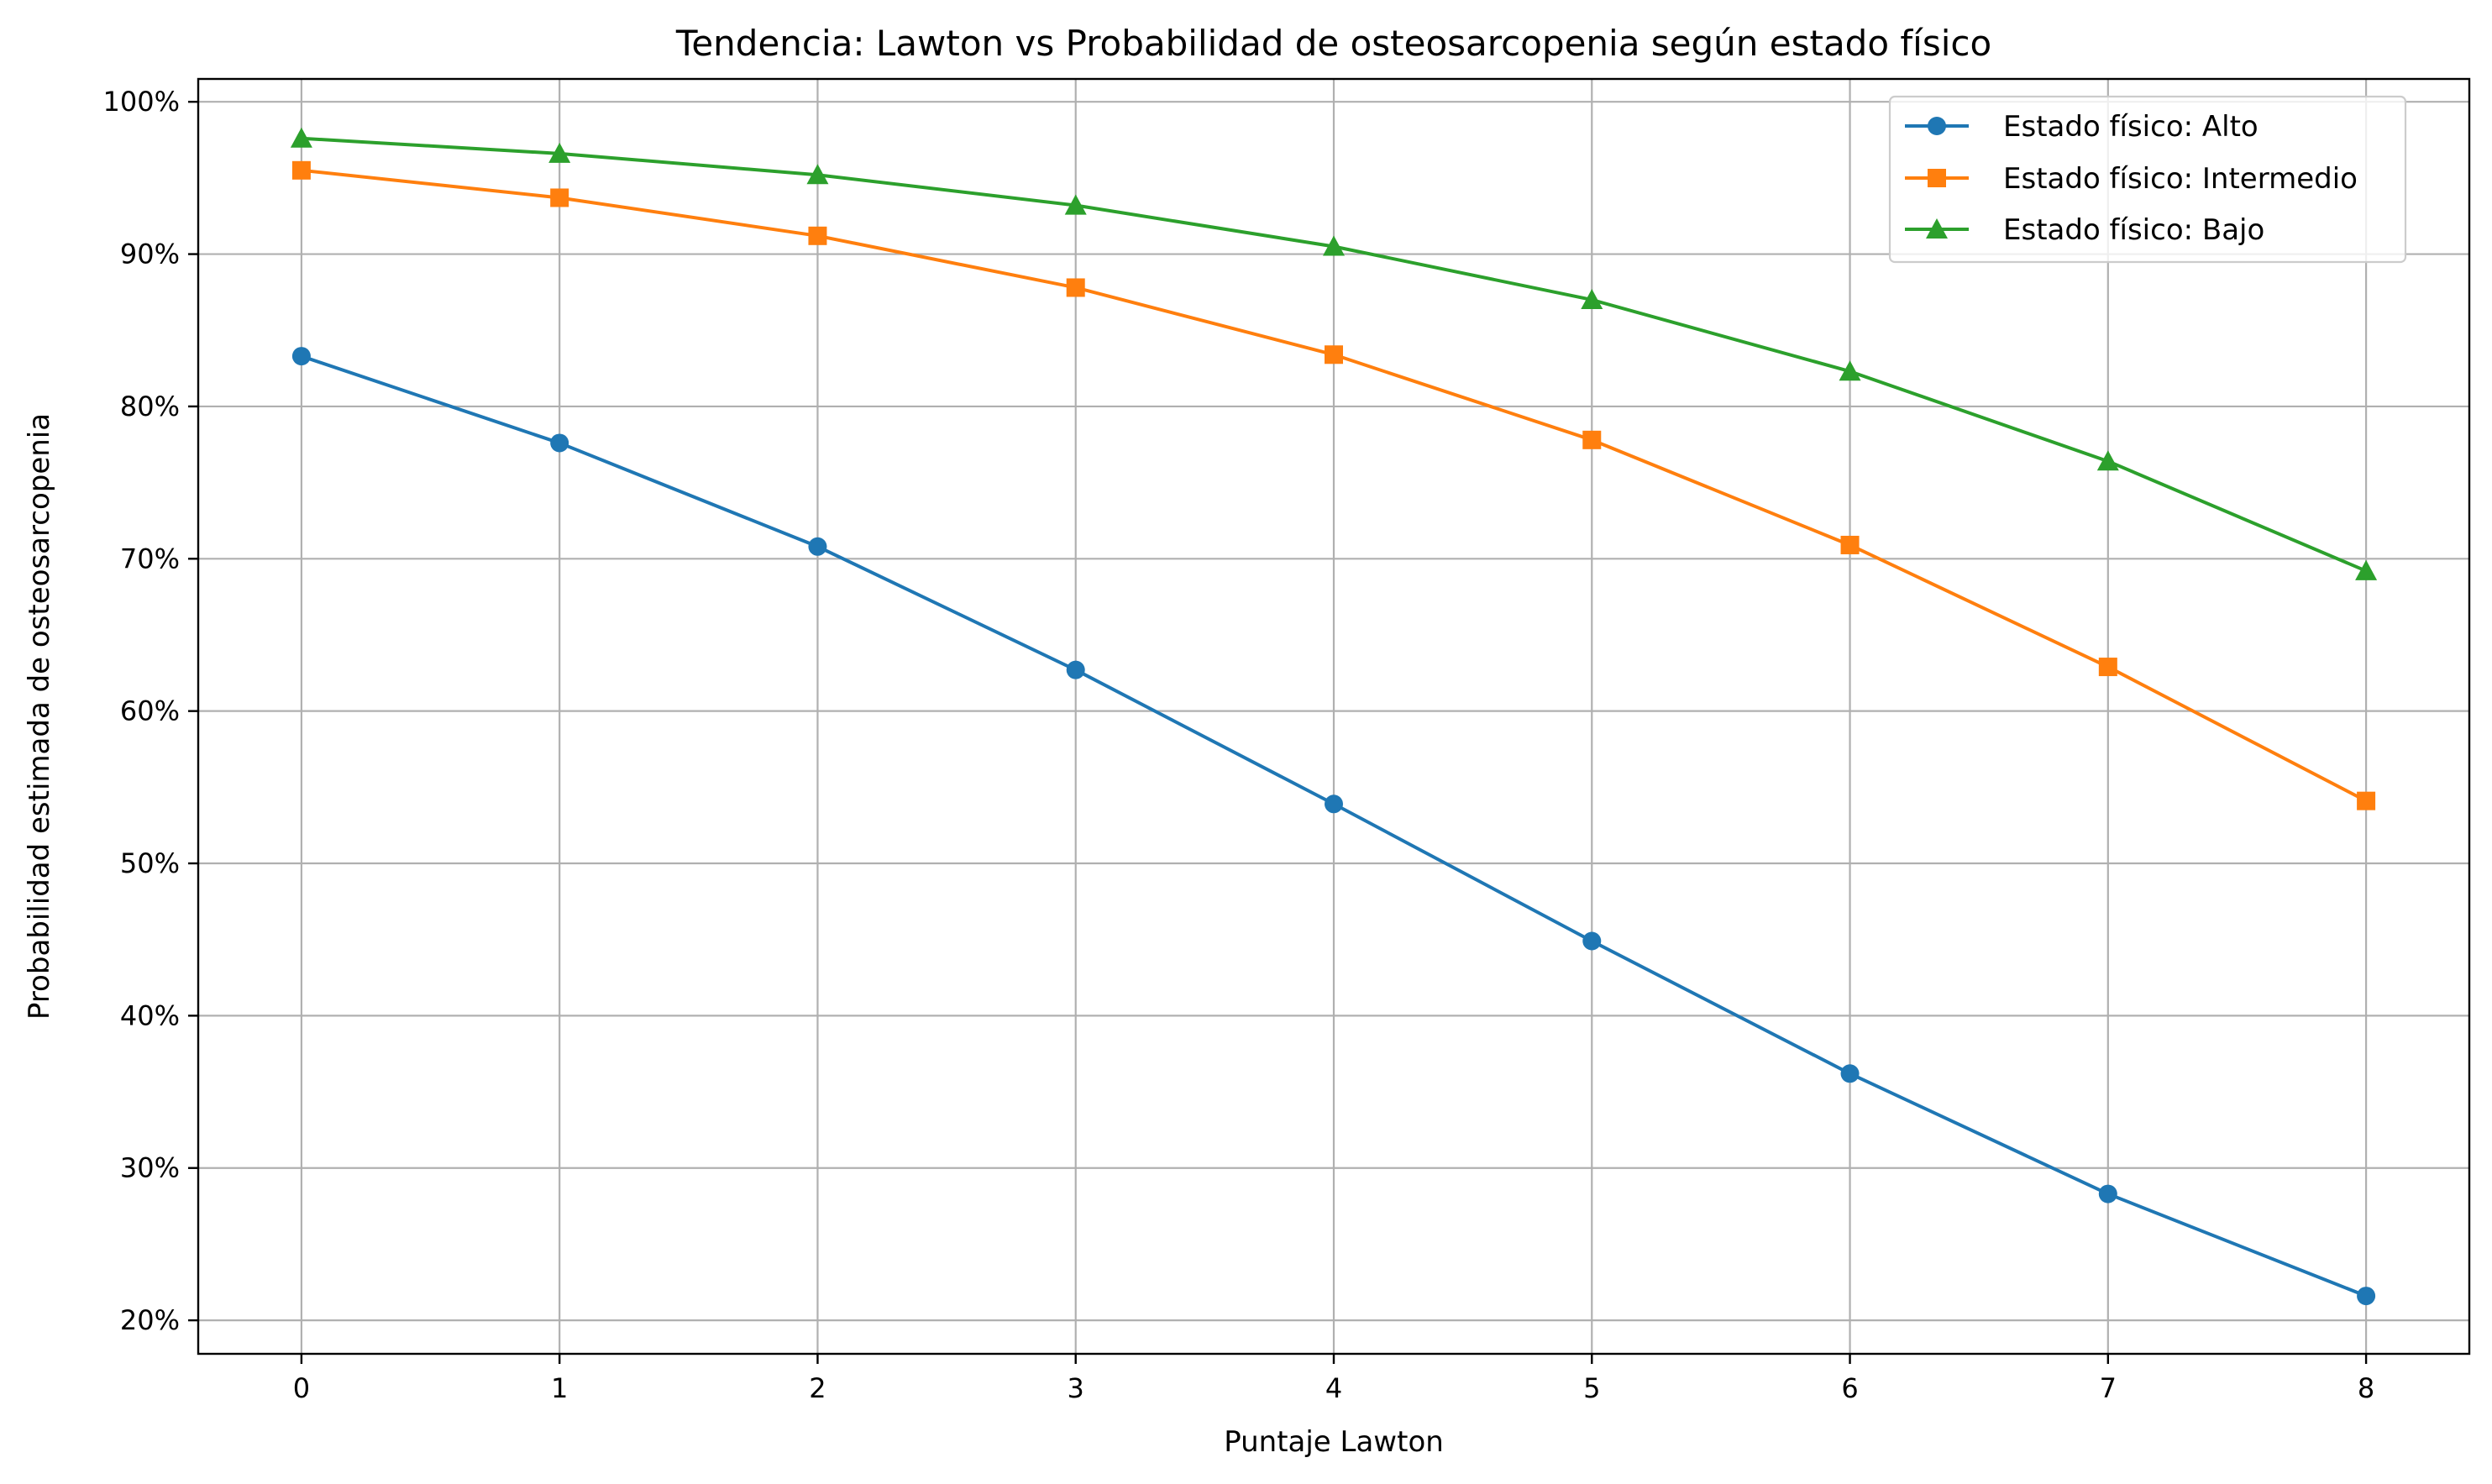 The width and height of the screenshot is (2492, 1484). What do you see at coordinates (1076, 1388) in the screenshot?
I see `x-tick-label: 3` at bounding box center [1076, 1388].